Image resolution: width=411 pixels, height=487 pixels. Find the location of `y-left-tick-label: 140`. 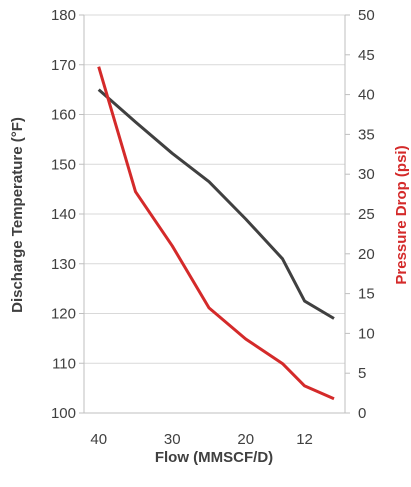

y-left-tick-label: 140 is located at coordinates (63, 214).